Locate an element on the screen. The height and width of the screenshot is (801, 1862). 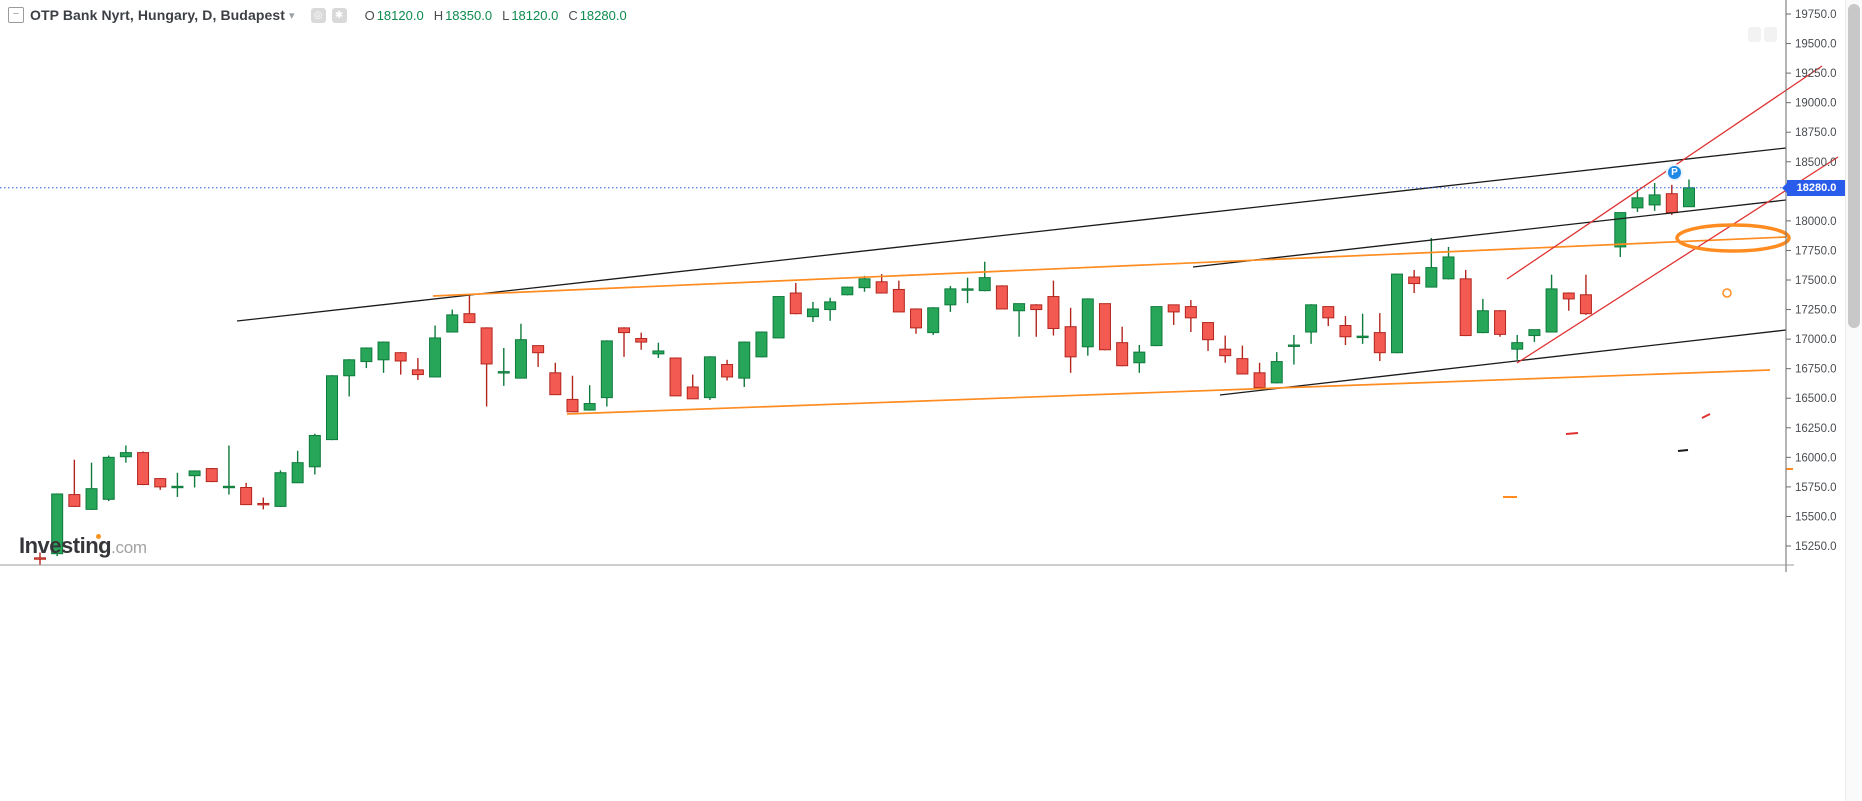
chevron-down-icon: ▾ is located at coordinates (292, 15).